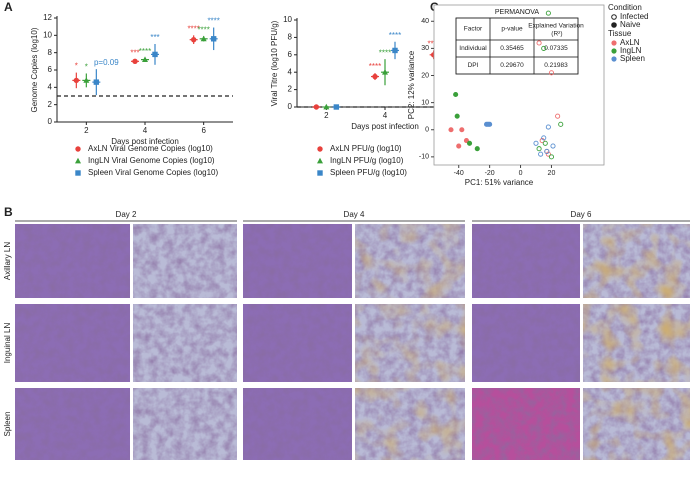  Describe the element at coordinates (34, 69) in the screenshot. I see `y-axis-label: Genome Copies (log10)` at that location.